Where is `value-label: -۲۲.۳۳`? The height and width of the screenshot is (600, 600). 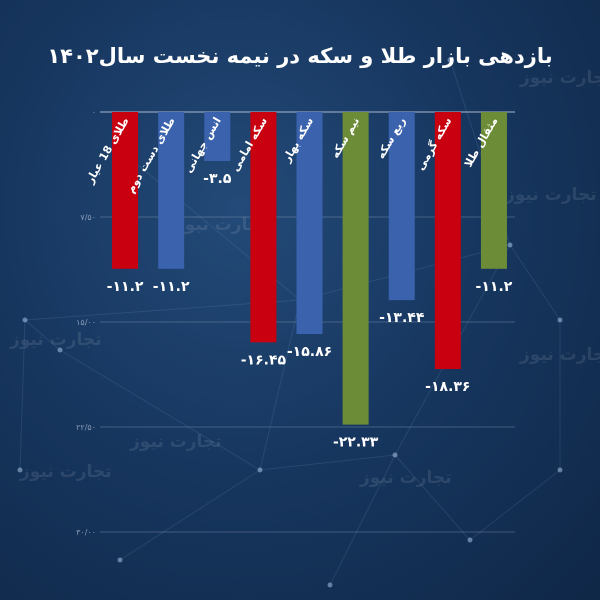
value-label: -۲۲.۳۳ is located at coordinates (356, 443).